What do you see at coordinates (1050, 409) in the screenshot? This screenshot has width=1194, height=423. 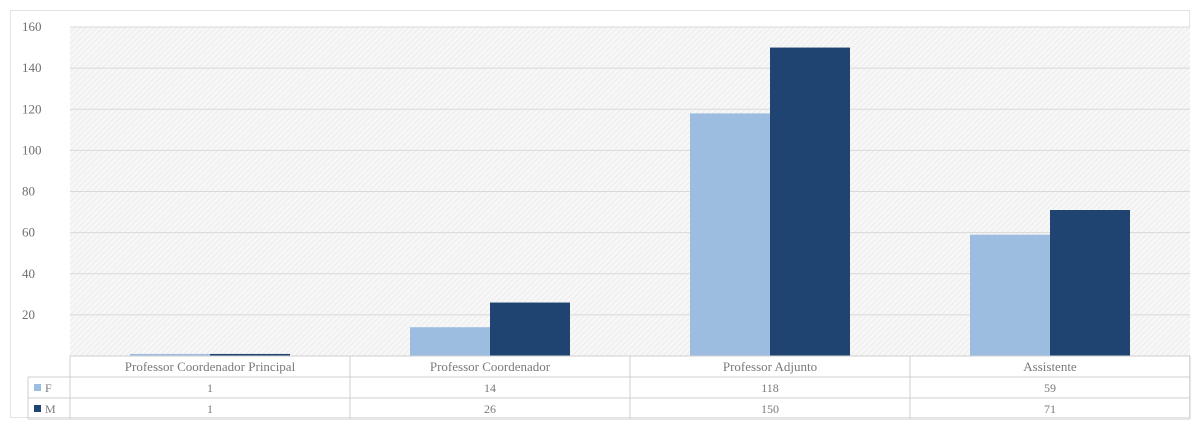 I see `data-label: 71` at bounding box center [1050, 409].